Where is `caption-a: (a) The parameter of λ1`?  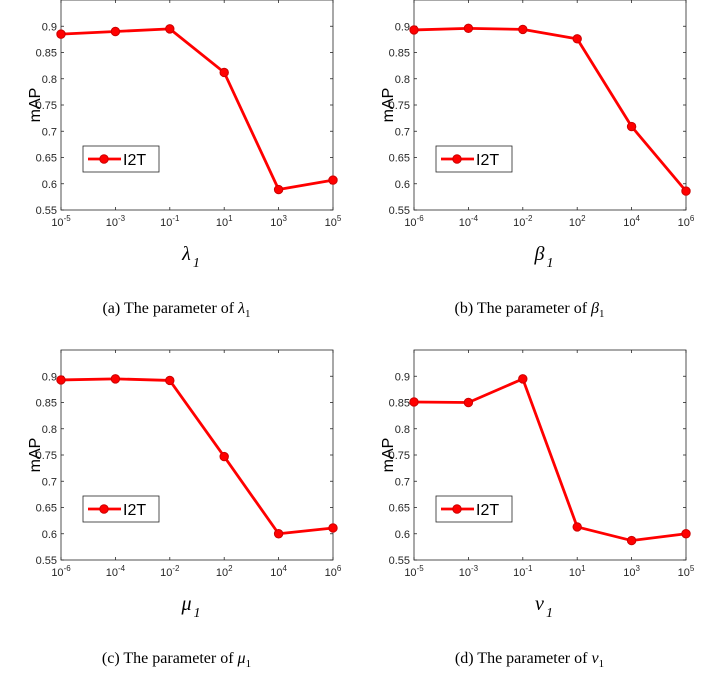 caption-a: (a) The parameter of λ1 is located at coordinates (176, 310).